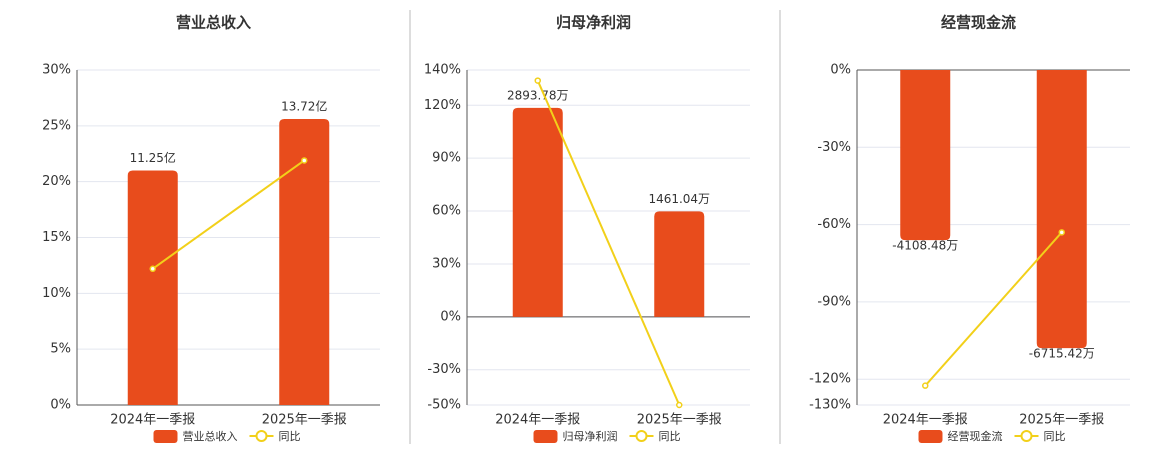 The height and width of the screenshot is (450, 1160). I want to click on y-tick-label: -50%, so click(444, 405).